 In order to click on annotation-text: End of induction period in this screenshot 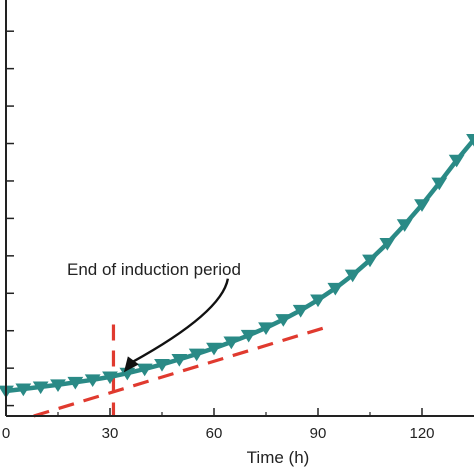, I will do `click(154, 269)`.